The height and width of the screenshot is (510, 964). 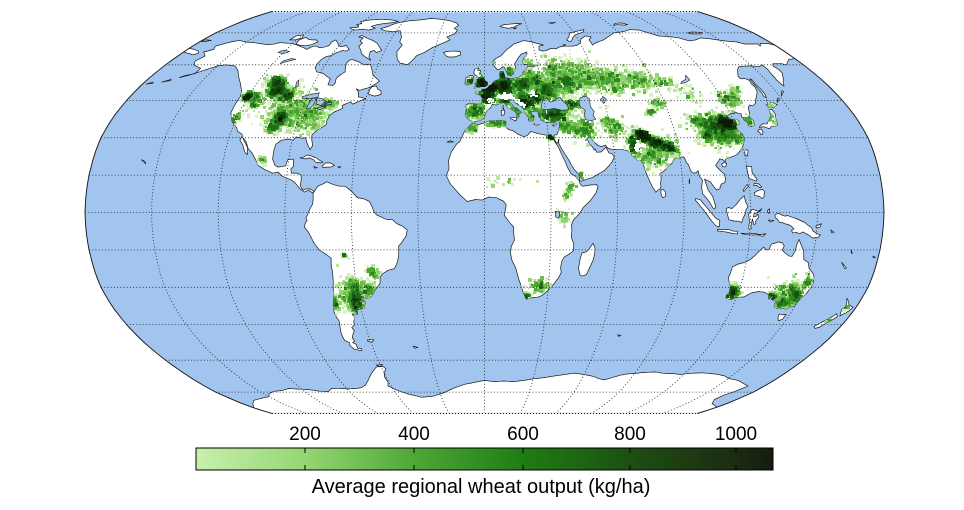 What do you see at coordinates (414, 434) in the screenshot?
I see `svg-text: 400` at bounding box center [414, 434].